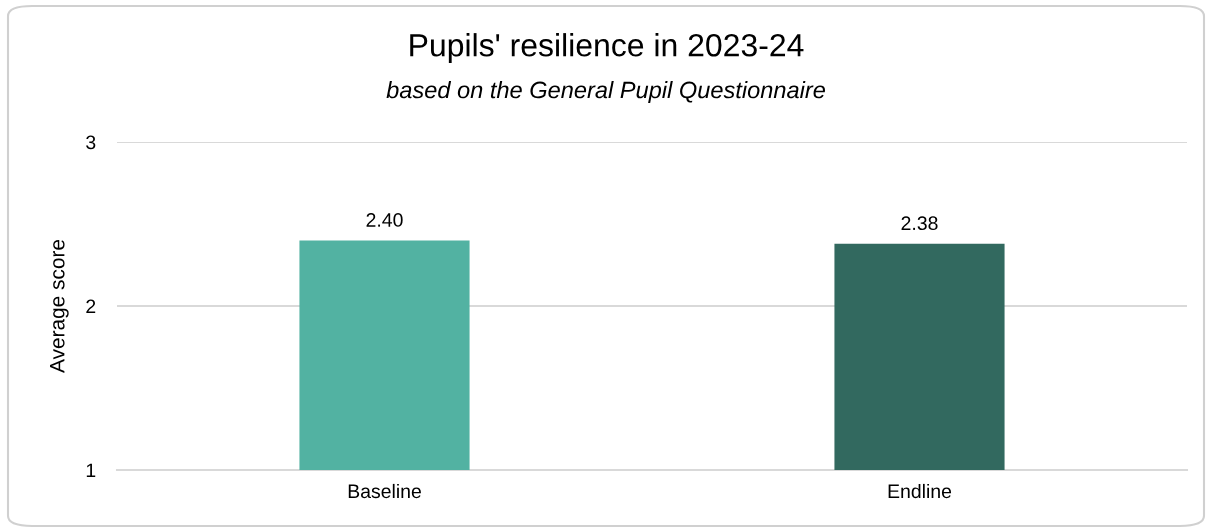  I want to click on data-label: 2.40, so click(384, 220).